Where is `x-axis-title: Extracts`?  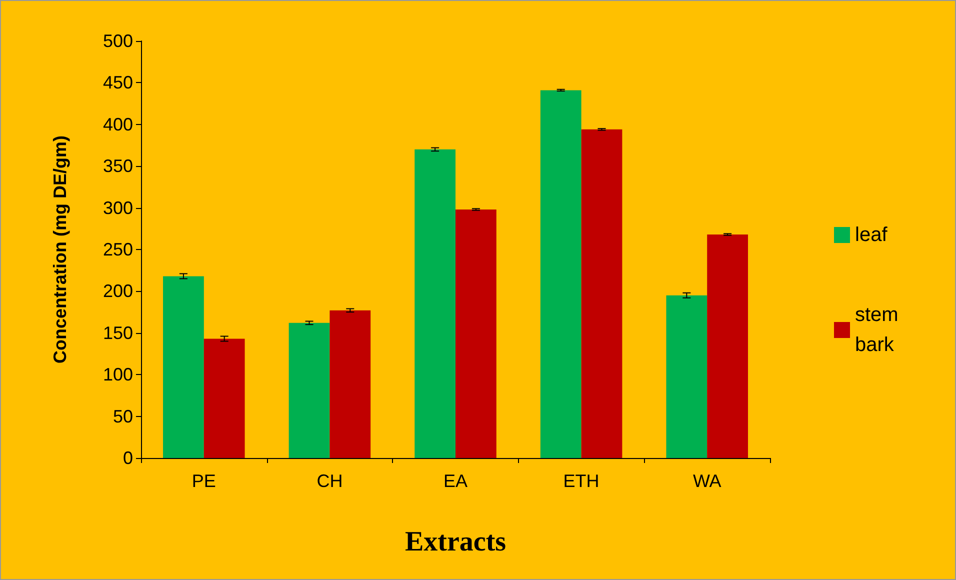 x-axis-title: Extracts is located at coordinates (455, 542).